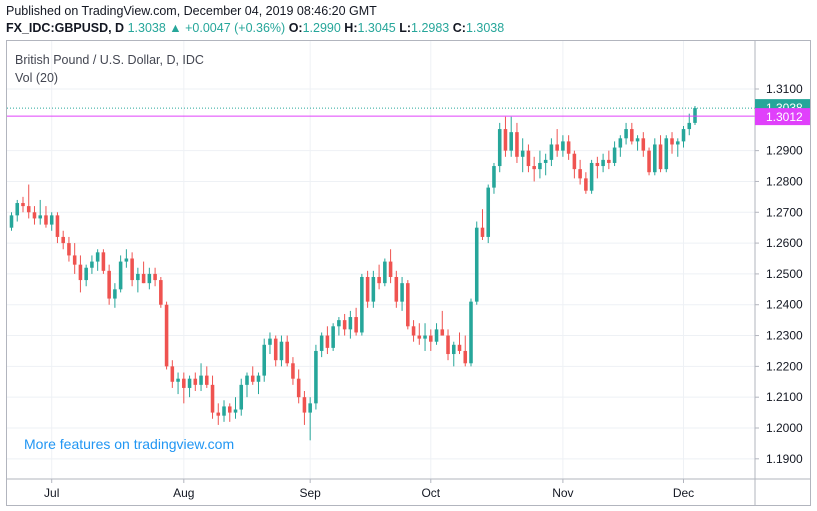  I want to click on price-tick-label: 1.2200, so click(784, 366).